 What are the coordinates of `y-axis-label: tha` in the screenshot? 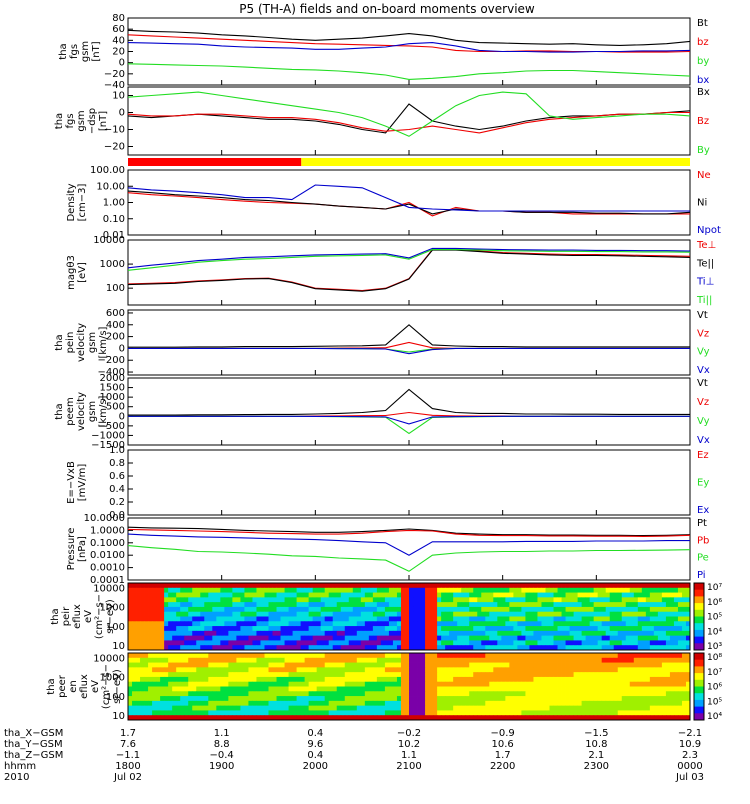 It's located at (59, 342).